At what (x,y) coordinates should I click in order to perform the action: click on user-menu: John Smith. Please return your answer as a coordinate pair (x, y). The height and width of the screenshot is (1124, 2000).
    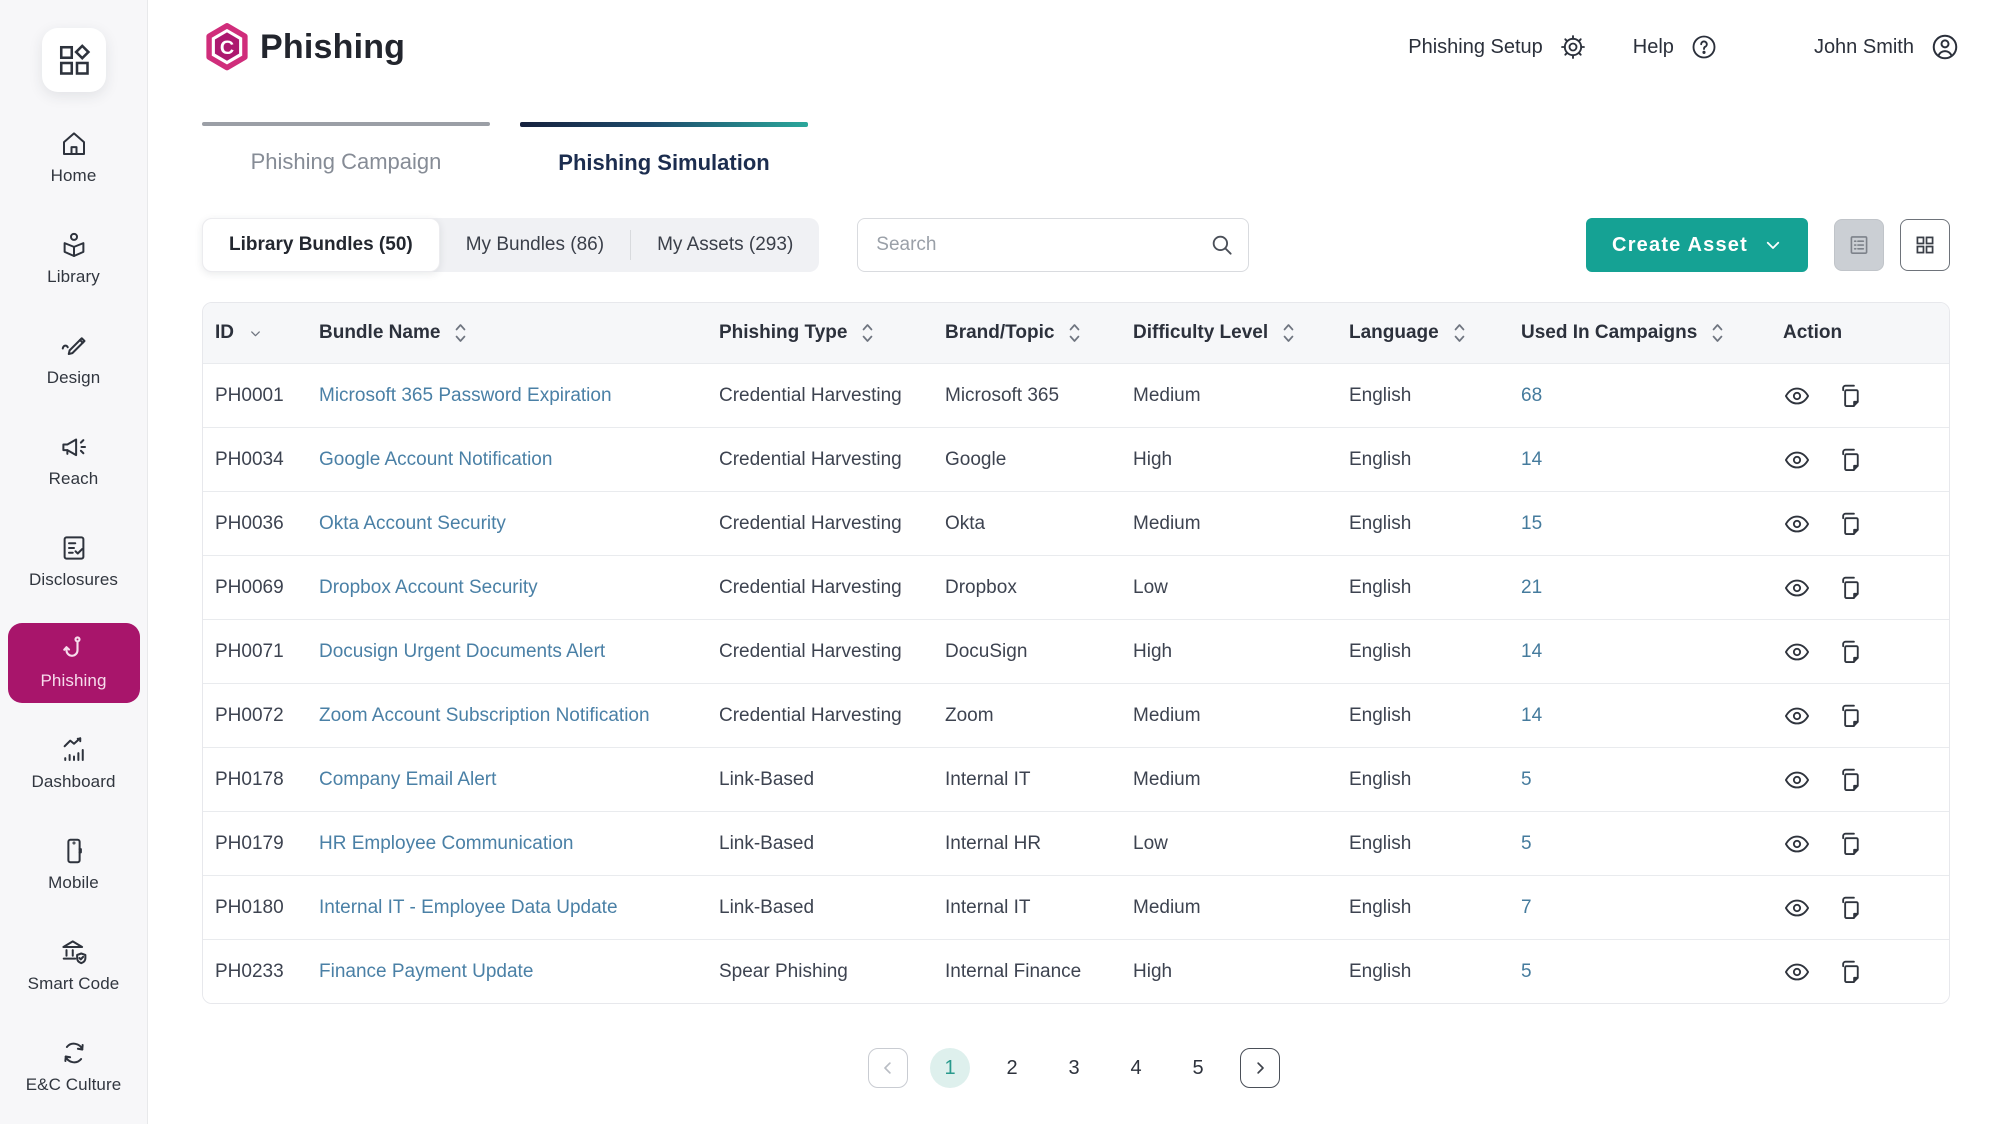
    Looking at the image, I should click on (1887, 47).